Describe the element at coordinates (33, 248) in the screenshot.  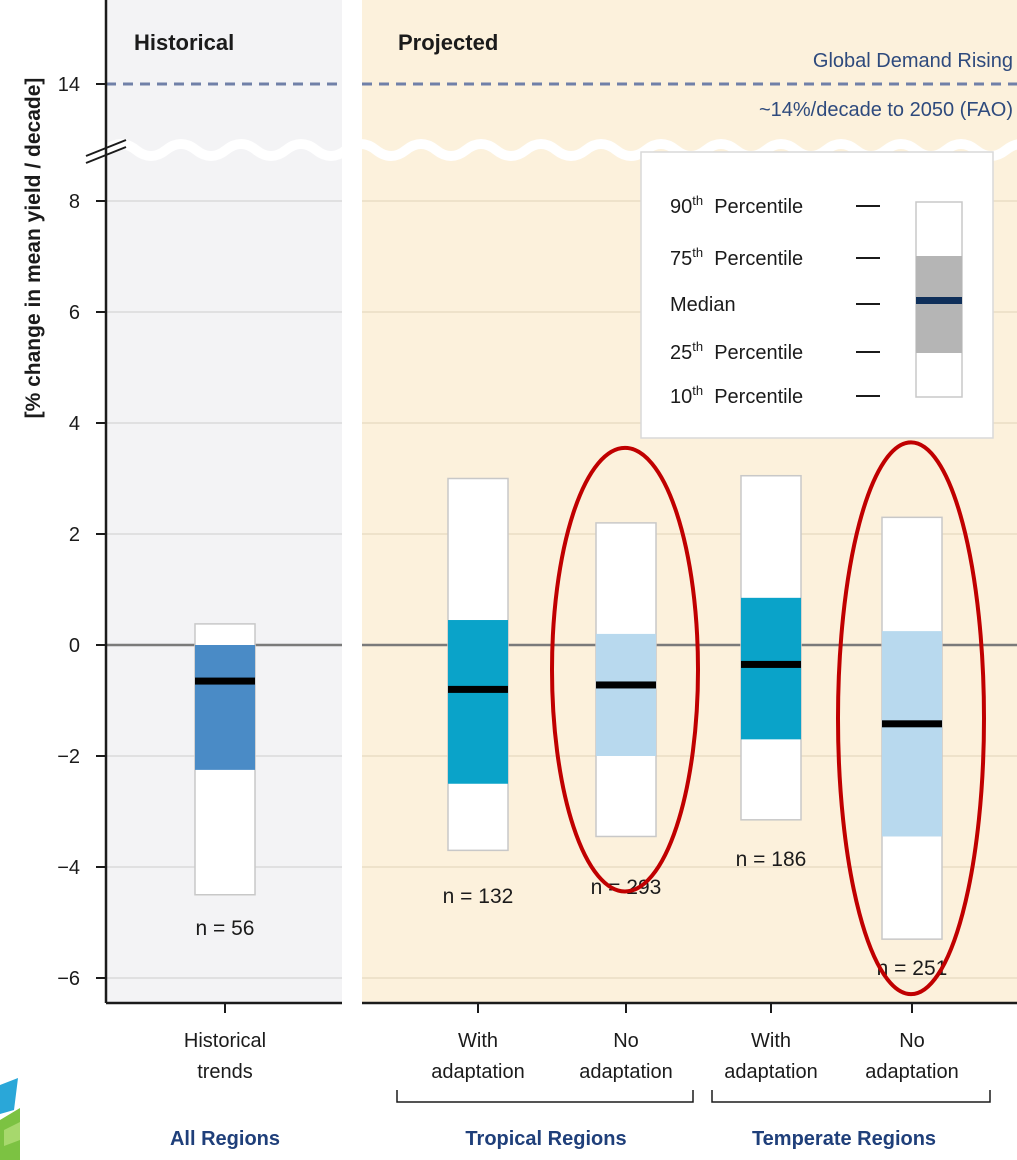
I see `y-axis-label: [% change in mean yield / decade]` at that location.